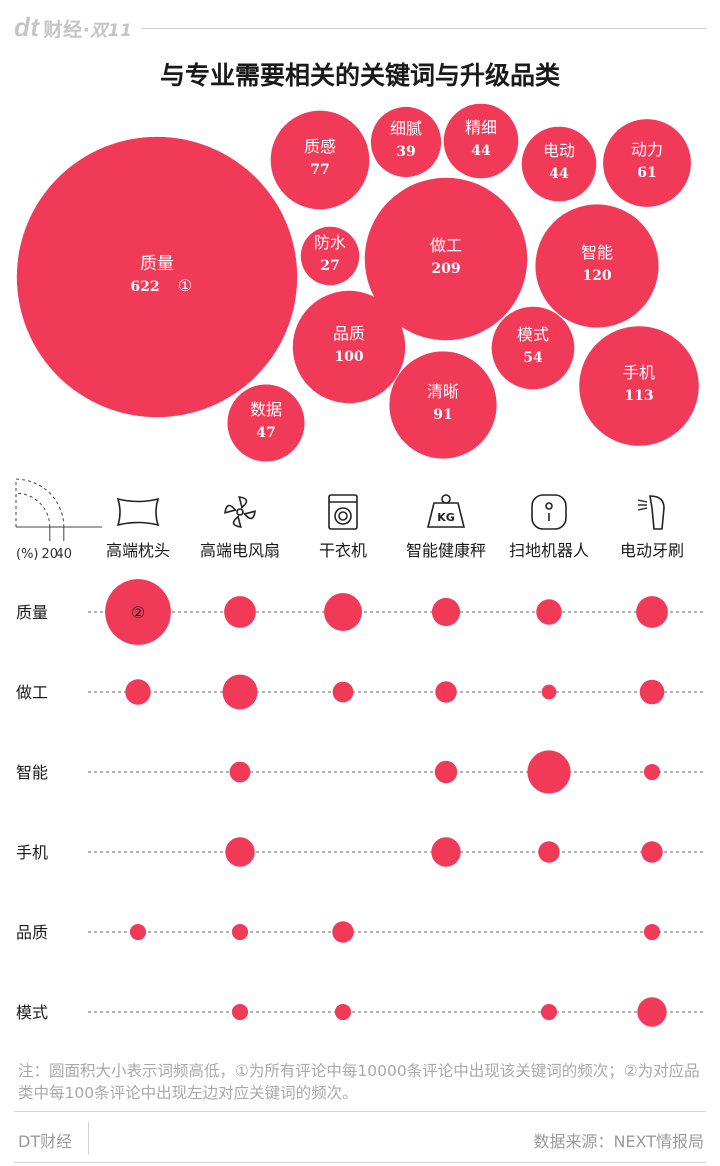 This screenshot has height=1166, width=720. I want to click on pillow-icon, so click(138, 512).